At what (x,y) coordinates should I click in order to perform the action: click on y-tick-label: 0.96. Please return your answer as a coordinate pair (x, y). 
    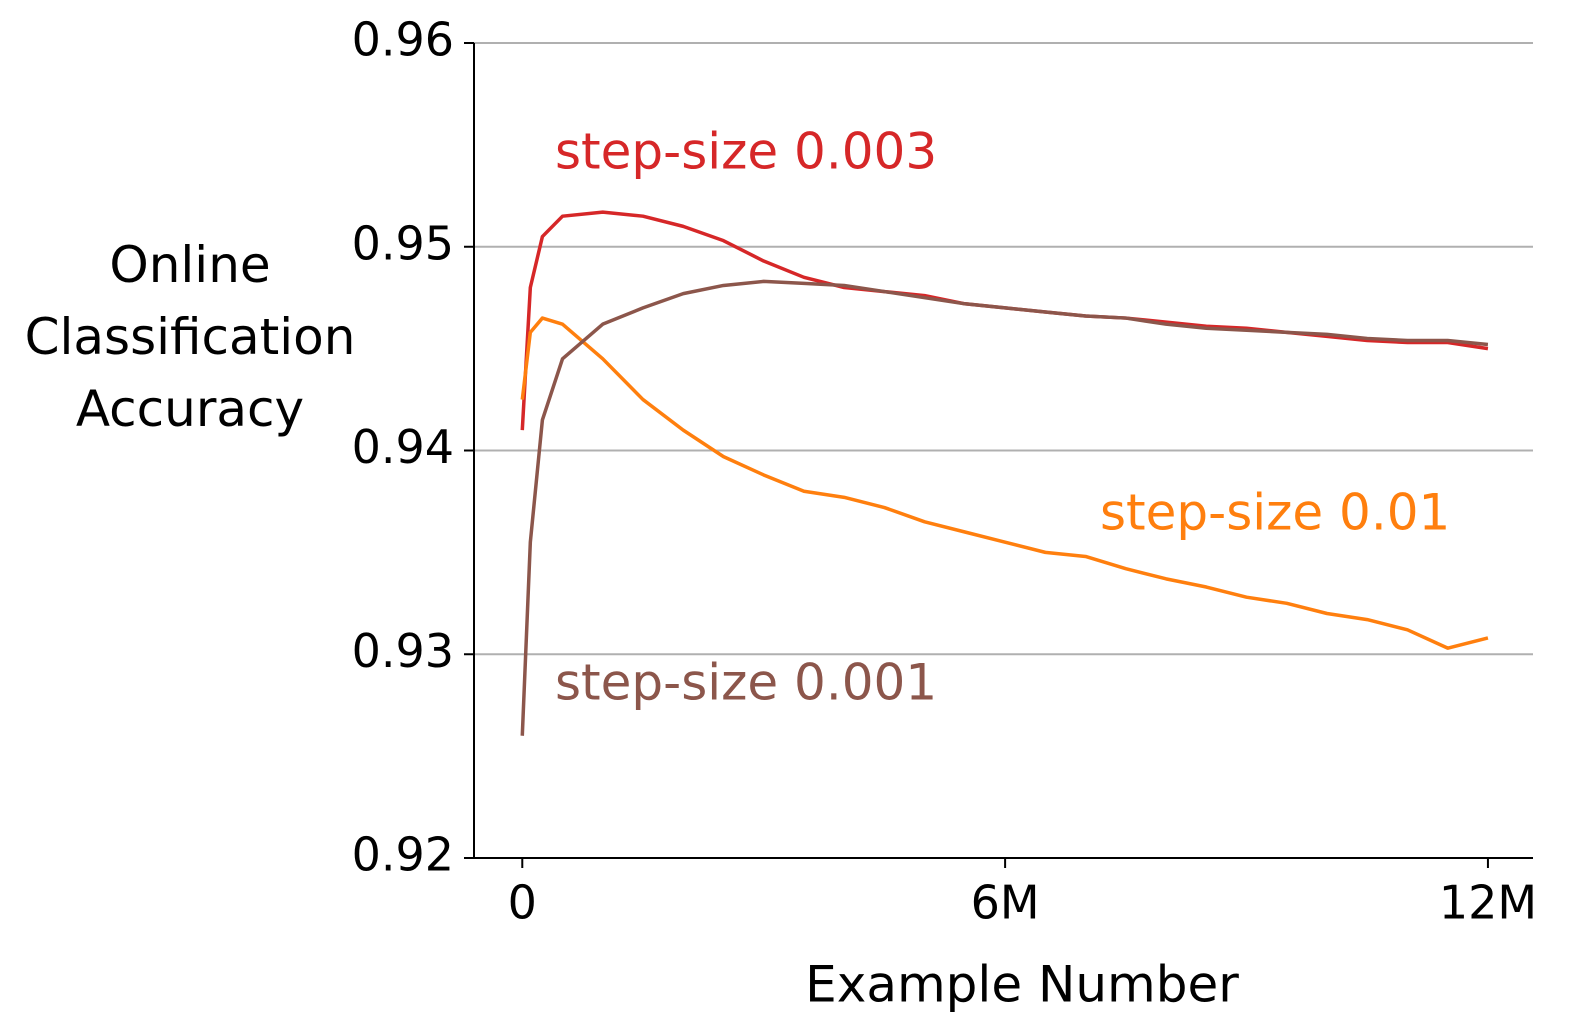
    Looking at the image, I should click on (403, 40).